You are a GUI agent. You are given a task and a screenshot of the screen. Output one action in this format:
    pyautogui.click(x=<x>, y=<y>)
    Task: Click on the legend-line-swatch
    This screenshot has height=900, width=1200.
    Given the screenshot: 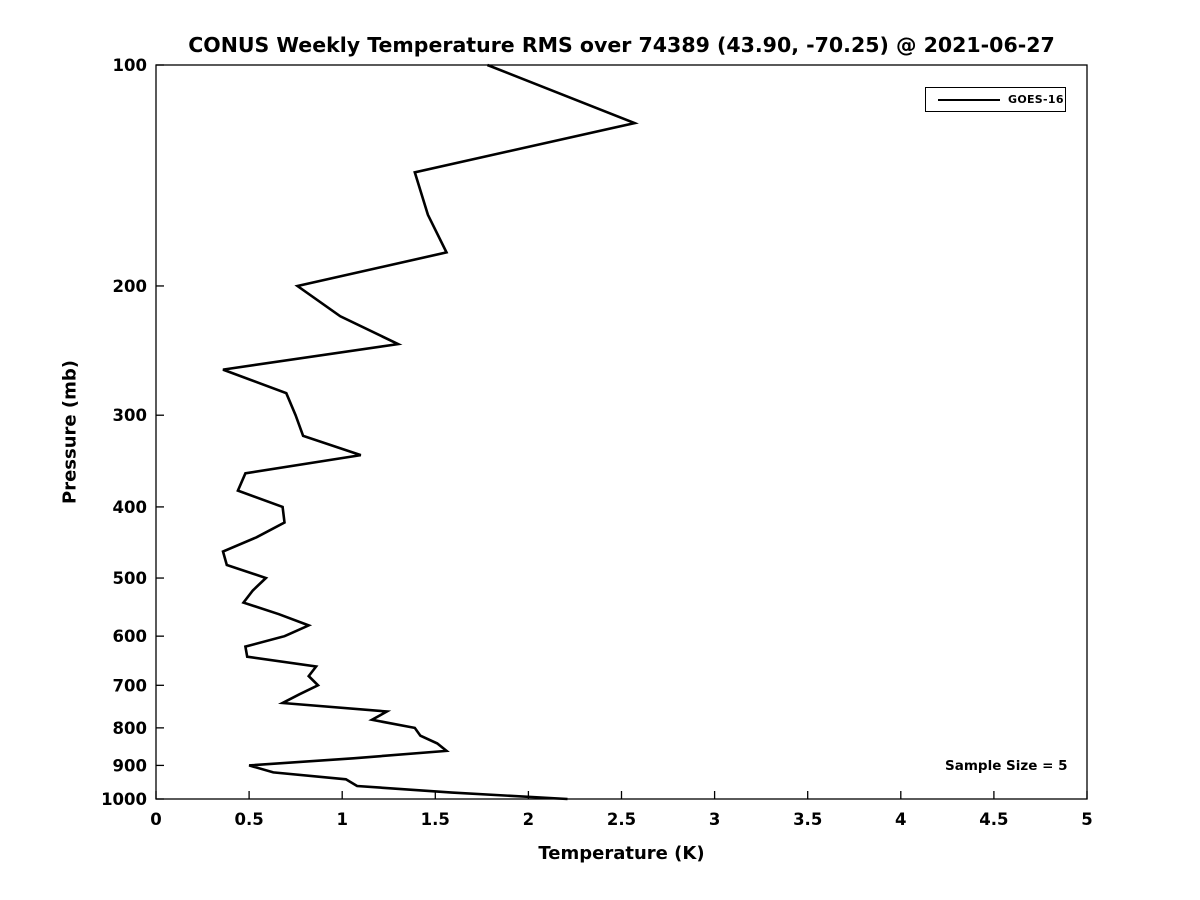 What is the action you would take?
    pyautogui.click(x=969, y=99)
    